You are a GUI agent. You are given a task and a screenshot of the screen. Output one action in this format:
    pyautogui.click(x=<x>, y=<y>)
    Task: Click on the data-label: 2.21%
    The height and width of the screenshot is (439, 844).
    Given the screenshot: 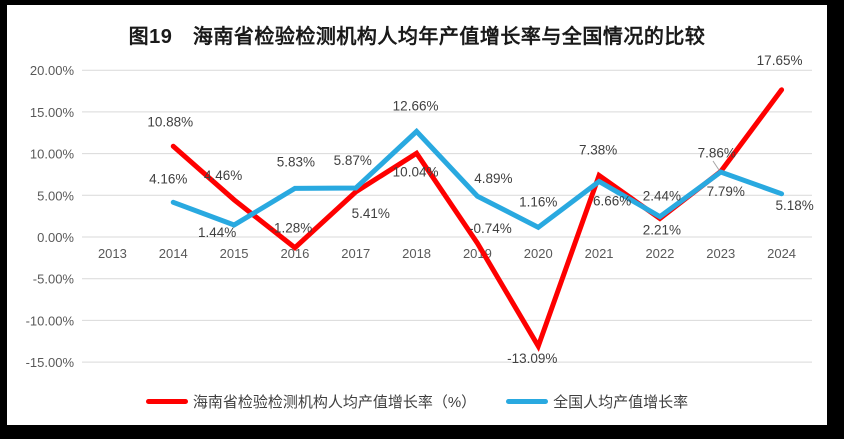 What is the action you would take?
    pyautogui.click(x=662, y=230)
    